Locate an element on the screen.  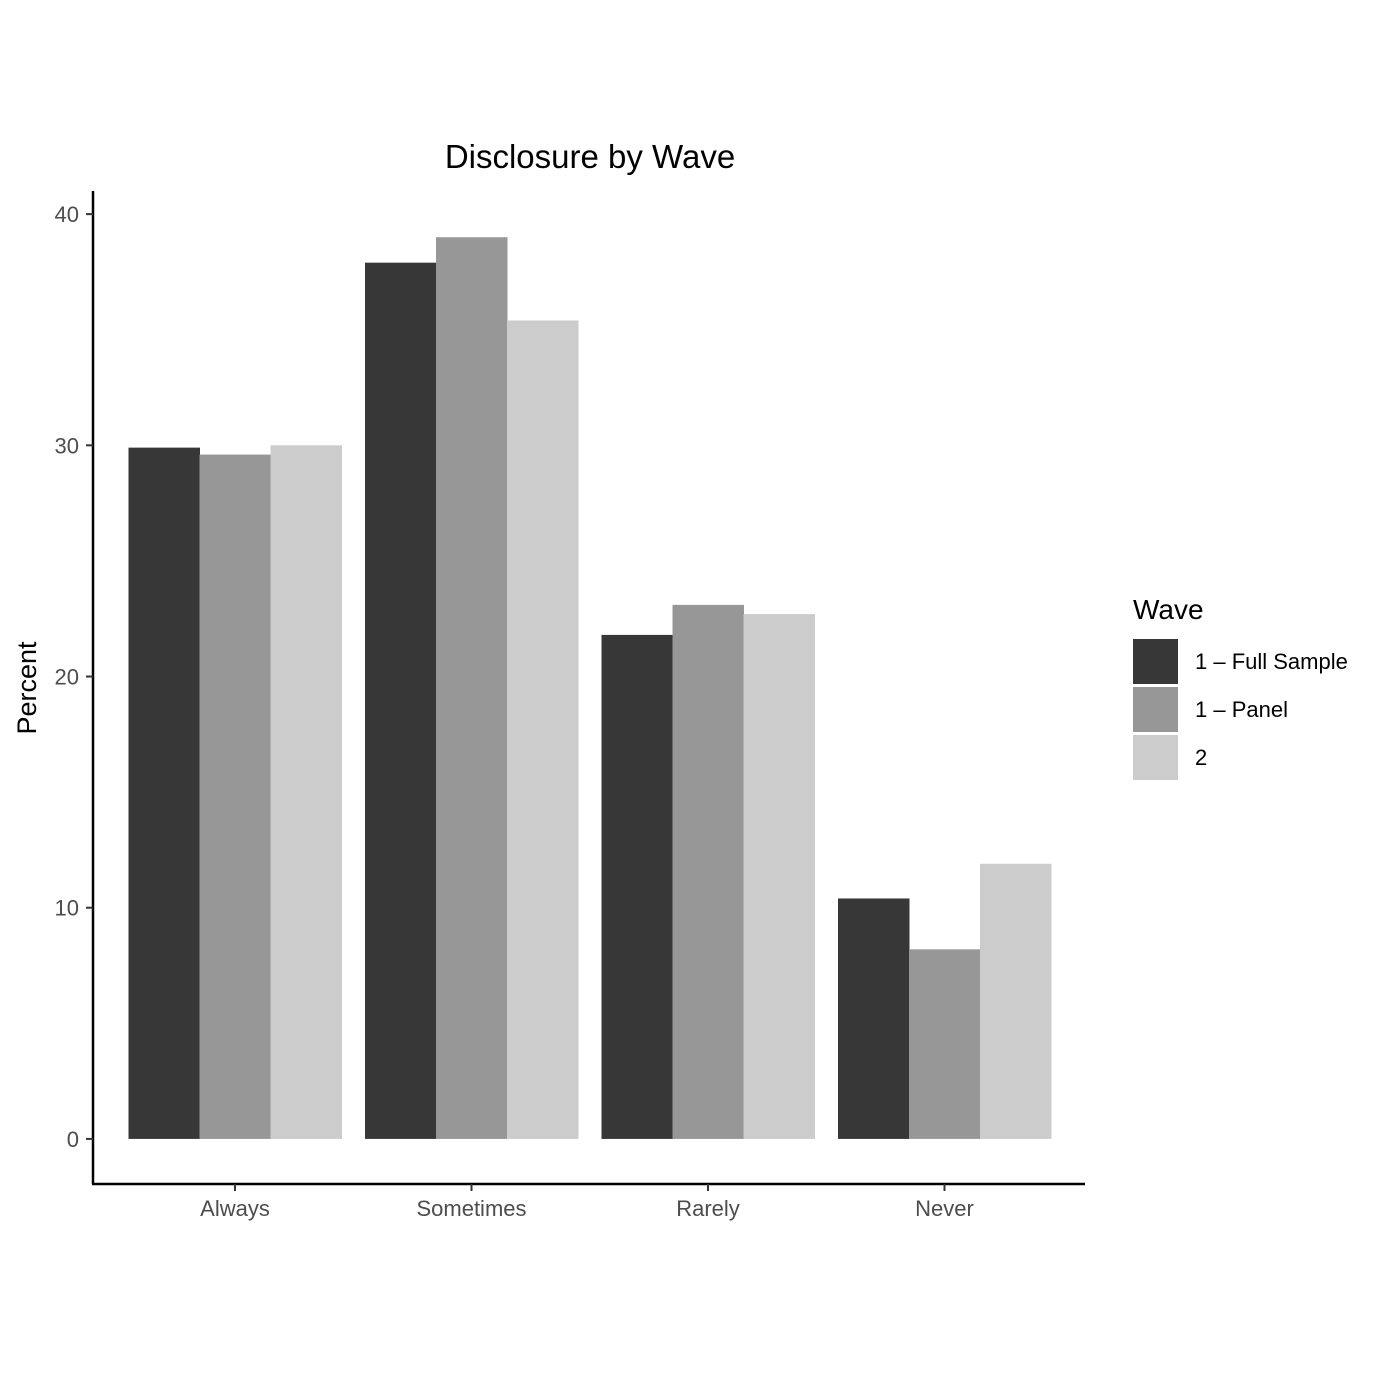
chart-title: Disclosure by Wave is located at coordinates (590, 156).